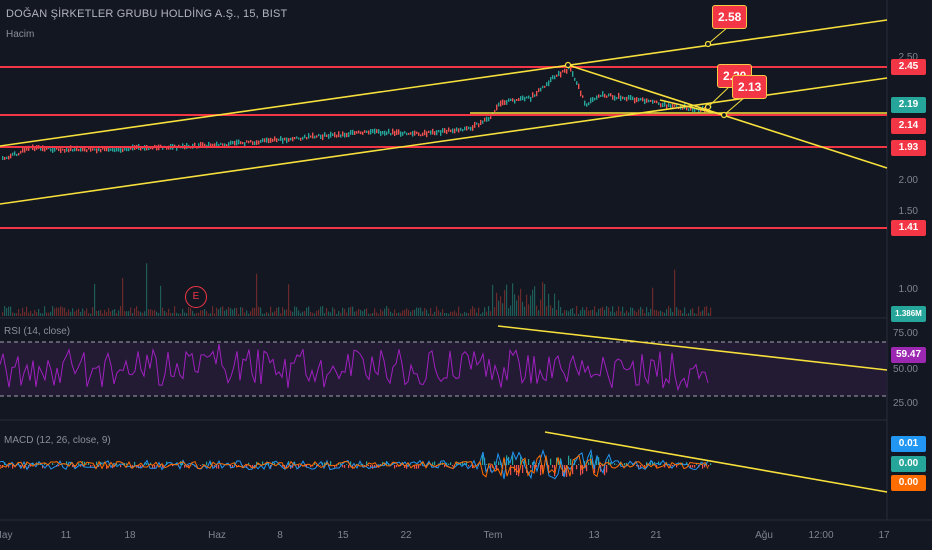  Describe the element at coordinates (6, 535) in the screenshot. I see `time-axis-label: May` at that location.